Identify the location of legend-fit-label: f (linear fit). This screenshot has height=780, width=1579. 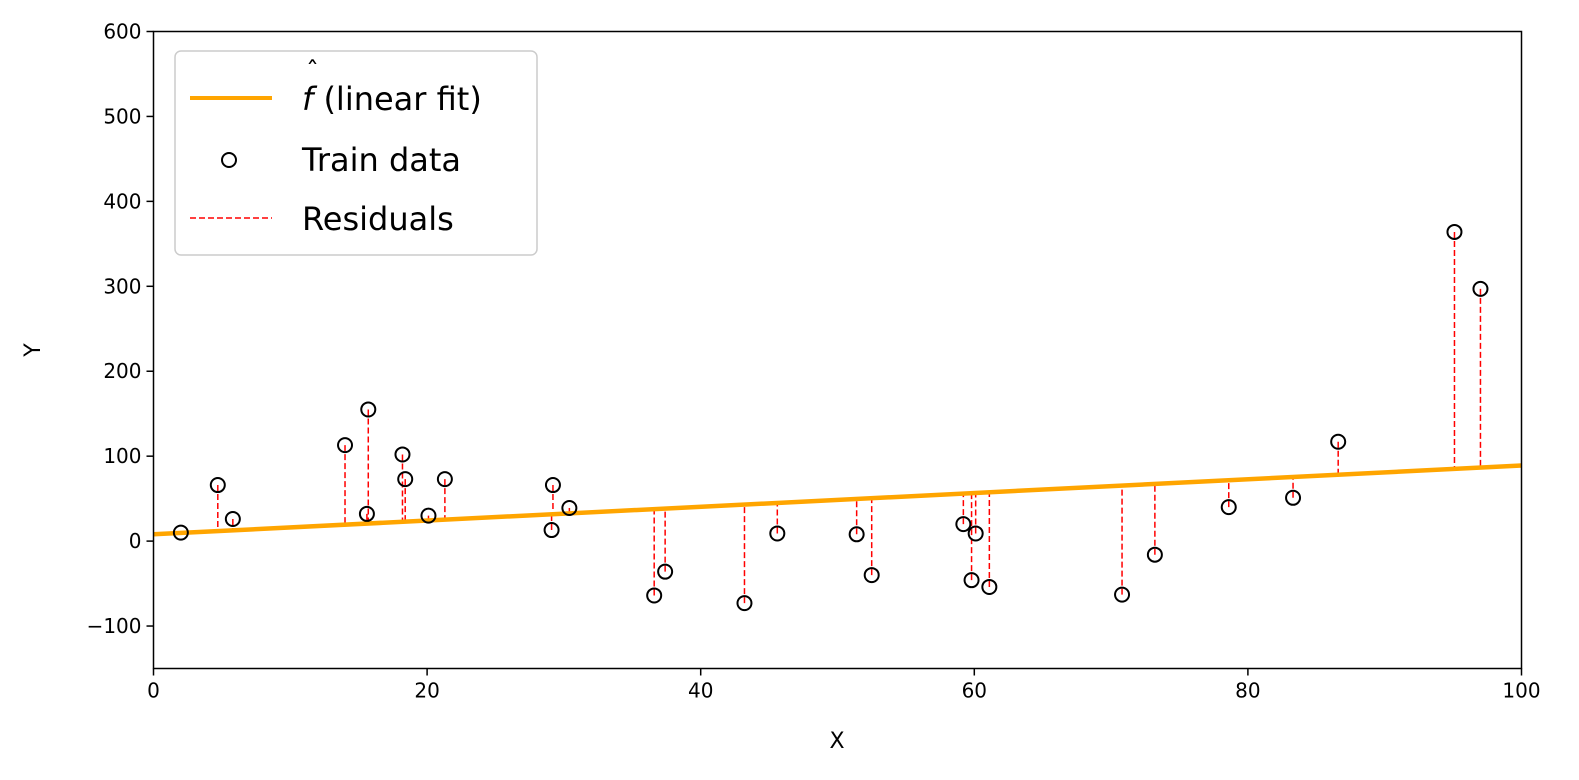
(392, 99).